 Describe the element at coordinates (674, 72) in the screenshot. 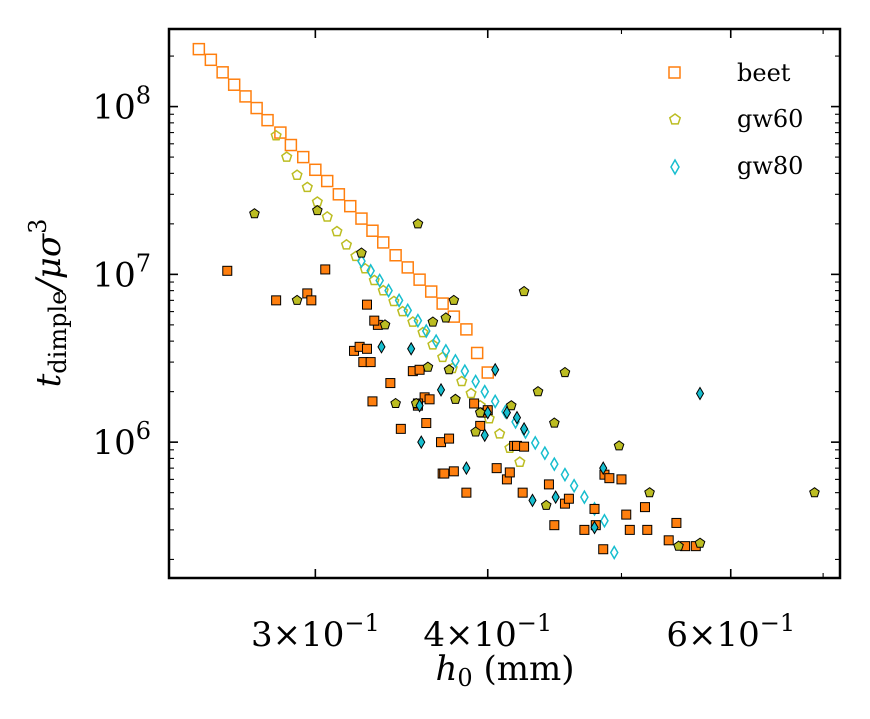

I see `legend-marker-beet` at that location.